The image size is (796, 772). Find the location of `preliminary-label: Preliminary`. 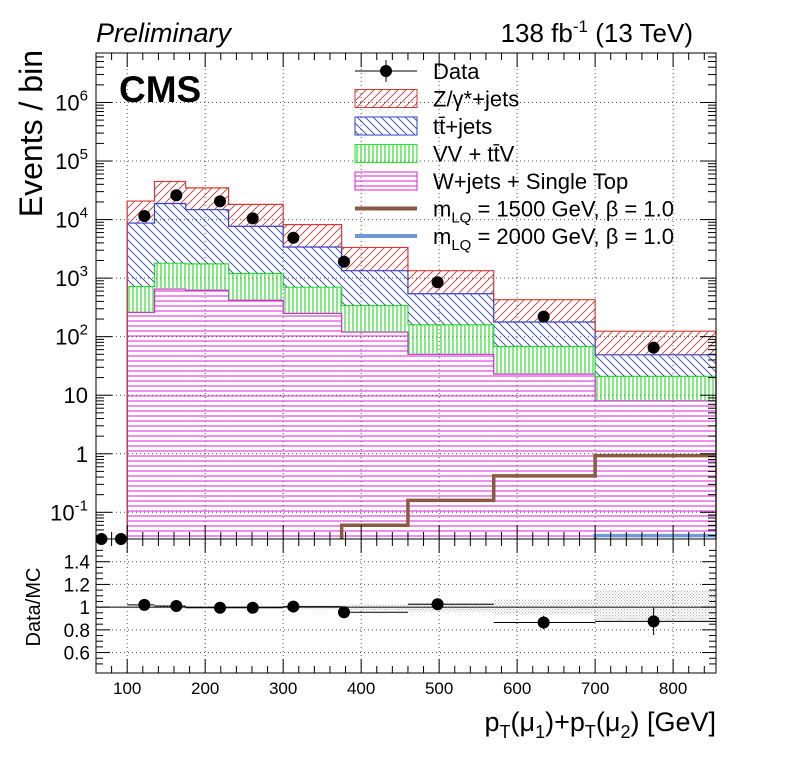

preliminary-label: Preliminary is located at coordinates (164, 33).